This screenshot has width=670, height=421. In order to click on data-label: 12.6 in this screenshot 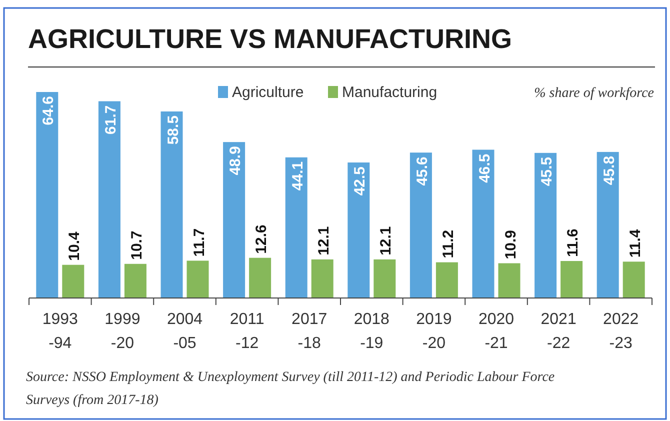, I will do `click(261, 239)`.